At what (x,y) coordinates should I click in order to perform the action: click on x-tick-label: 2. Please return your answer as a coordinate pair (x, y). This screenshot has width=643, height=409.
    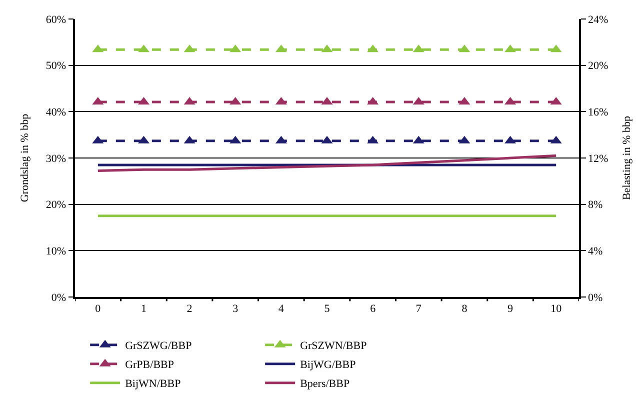
    Looking at the image, I should click on (189, 308).